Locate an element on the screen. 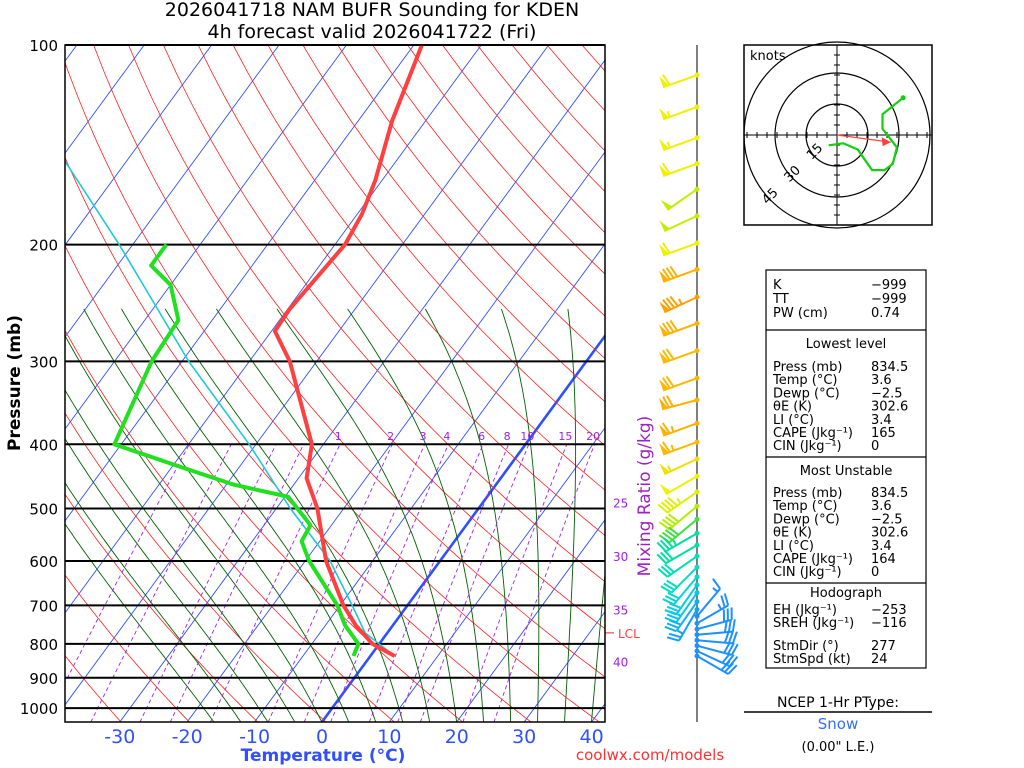 The height and width of the screenshot is (768, 1024). mixing-ratio-label: 8 is located at coordinates (507, 436).